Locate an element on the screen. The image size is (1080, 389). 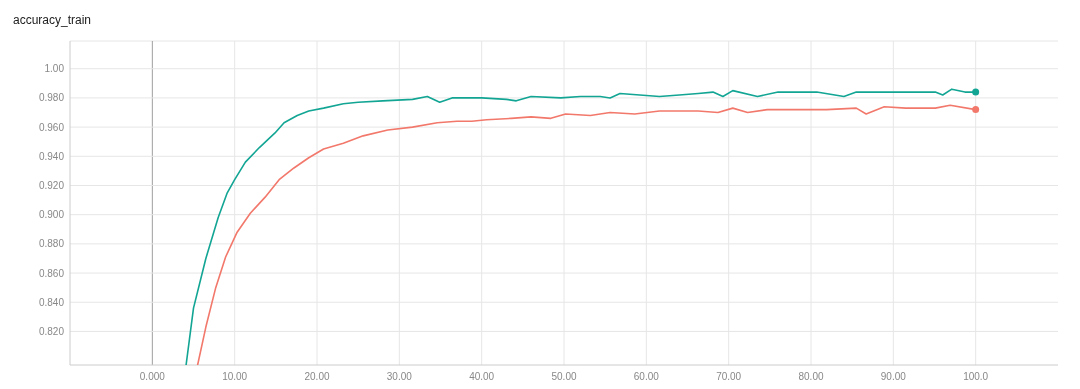
x-tick-label: 90.00 is located at coordinates (893, 376).